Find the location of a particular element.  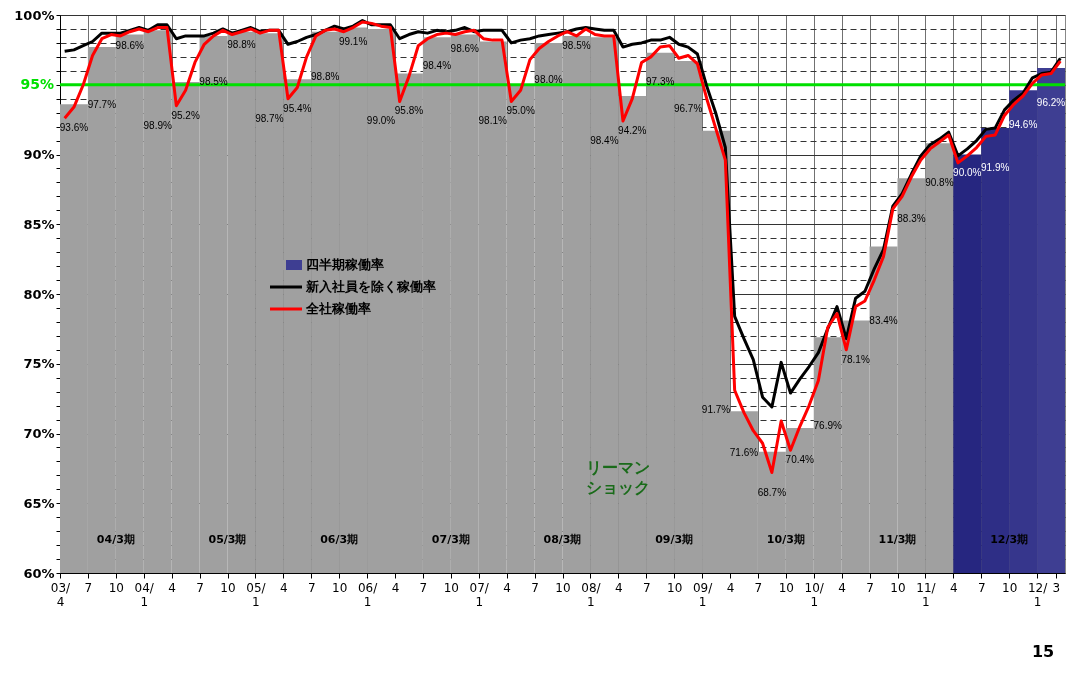

text: 15 is located at coordinates (1043, 651).